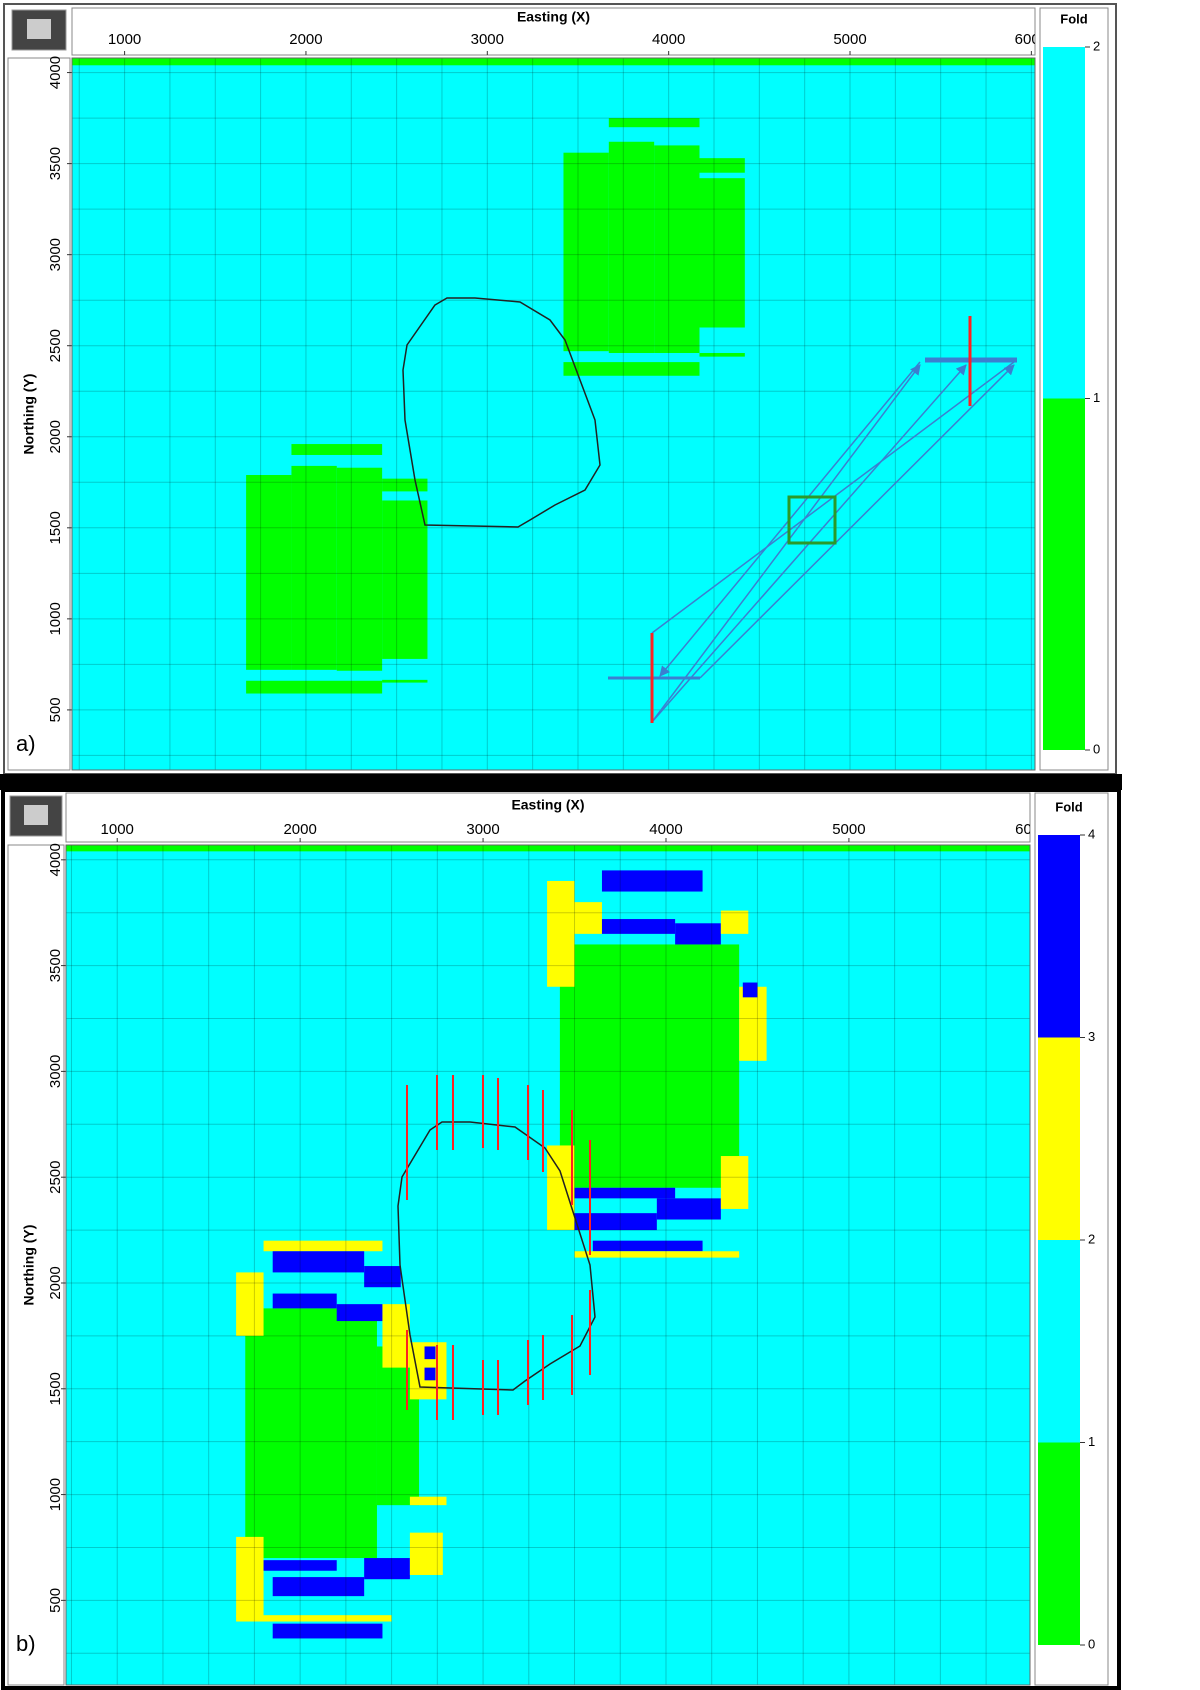 The image size is (1200, 1690). What do you see at coordinates (1091, 1238) in the screenshot?
I see `colorbar-tick-label: 2` at bounding box center [1091, 1238].